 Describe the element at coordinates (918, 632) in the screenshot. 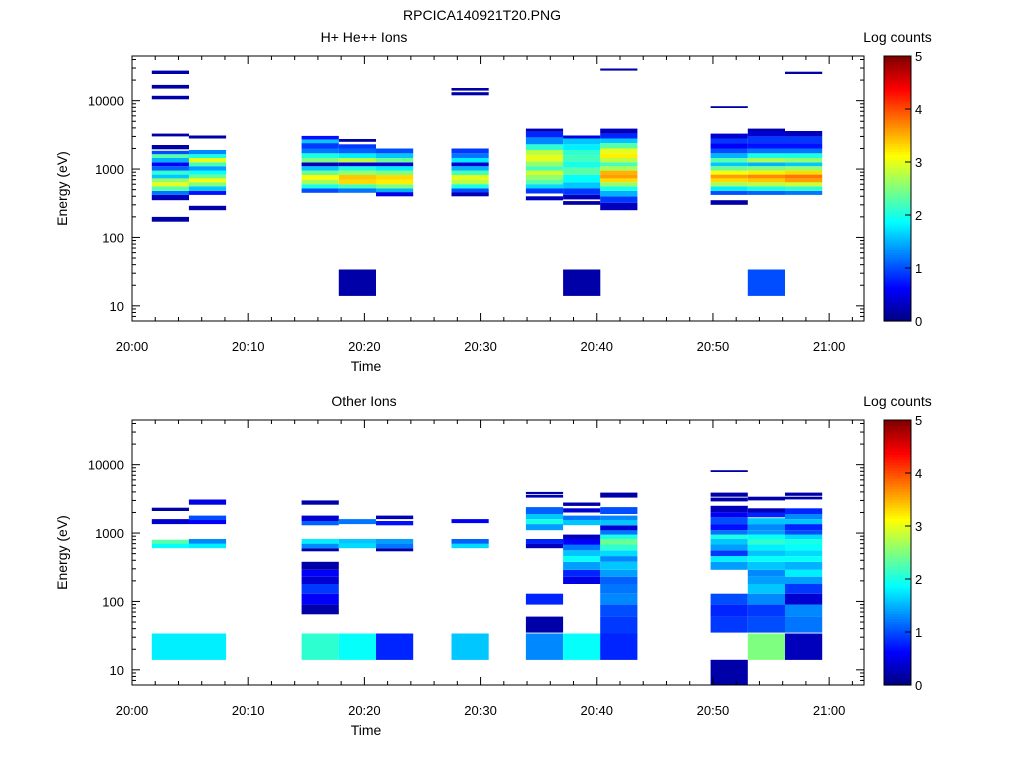

I see `colorbar-tick-label: 1` at that location.